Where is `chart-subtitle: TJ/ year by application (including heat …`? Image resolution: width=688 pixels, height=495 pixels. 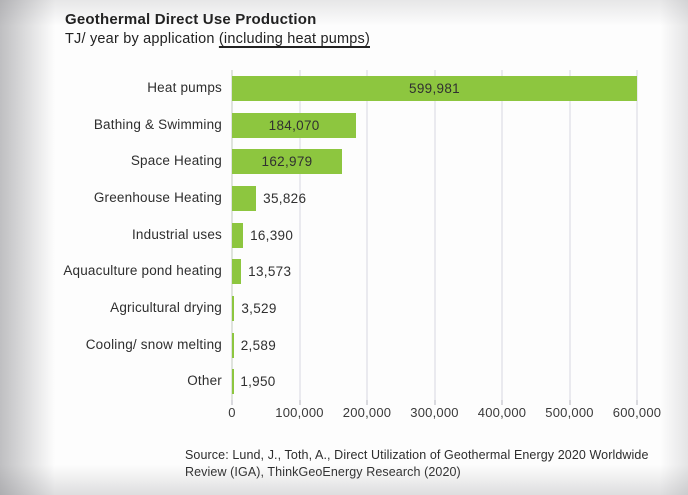
chart-subtitle: TJ/ year by application (including heat … is located at coordinates (217, 39).